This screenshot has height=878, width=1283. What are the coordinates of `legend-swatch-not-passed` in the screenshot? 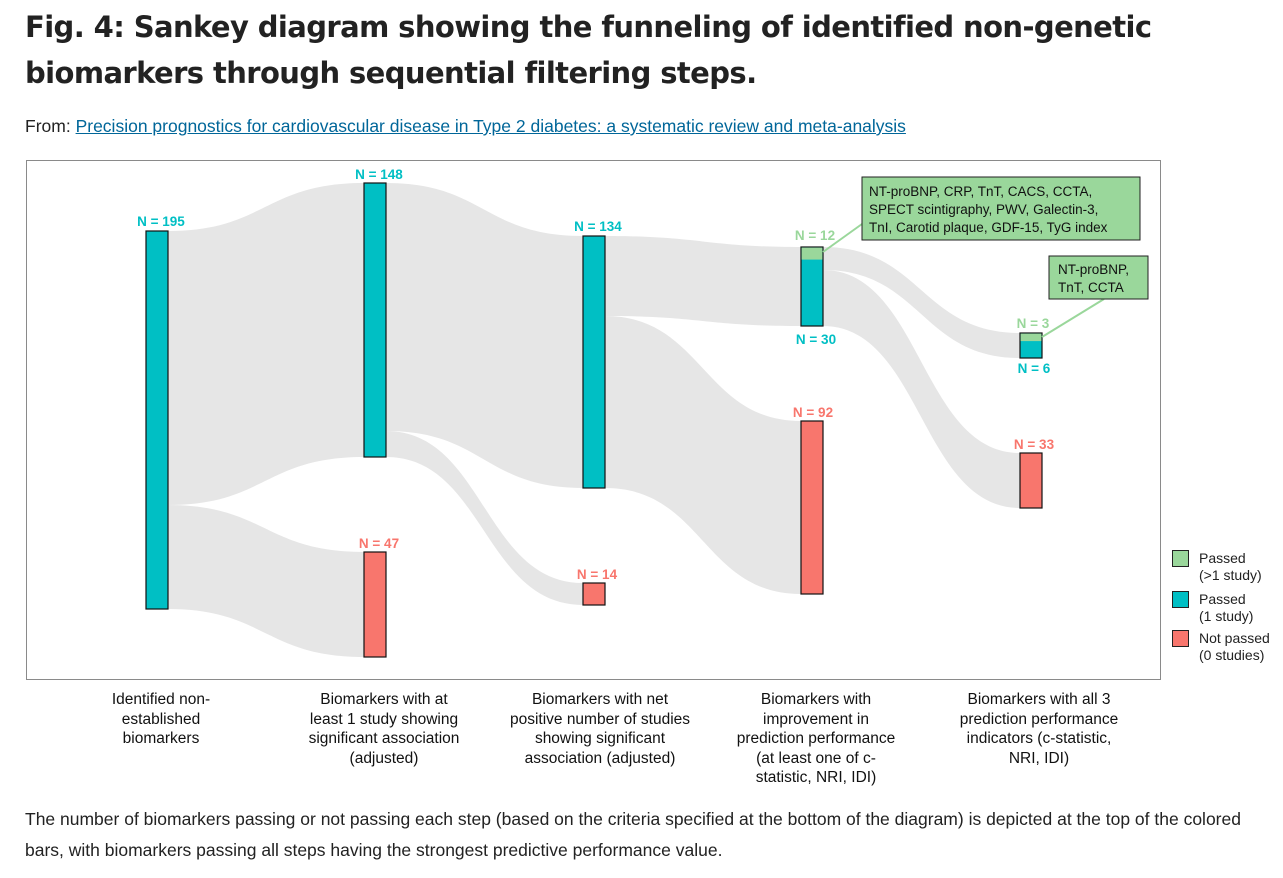 It's located at (1180, 638).